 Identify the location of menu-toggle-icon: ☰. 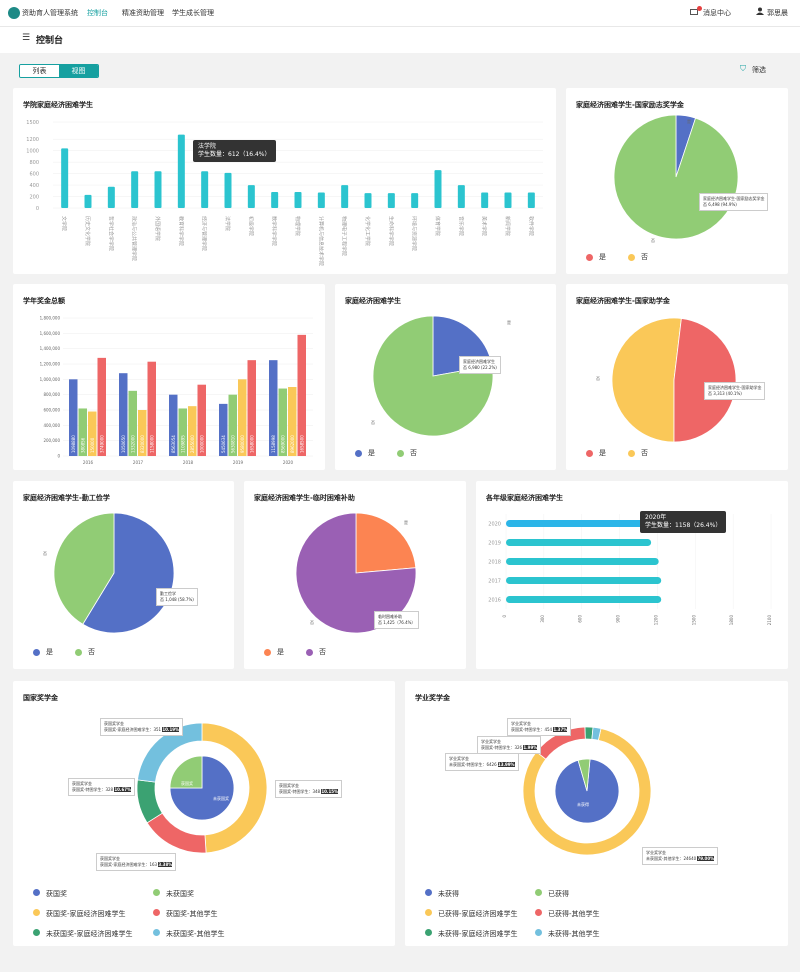
(26, 38).